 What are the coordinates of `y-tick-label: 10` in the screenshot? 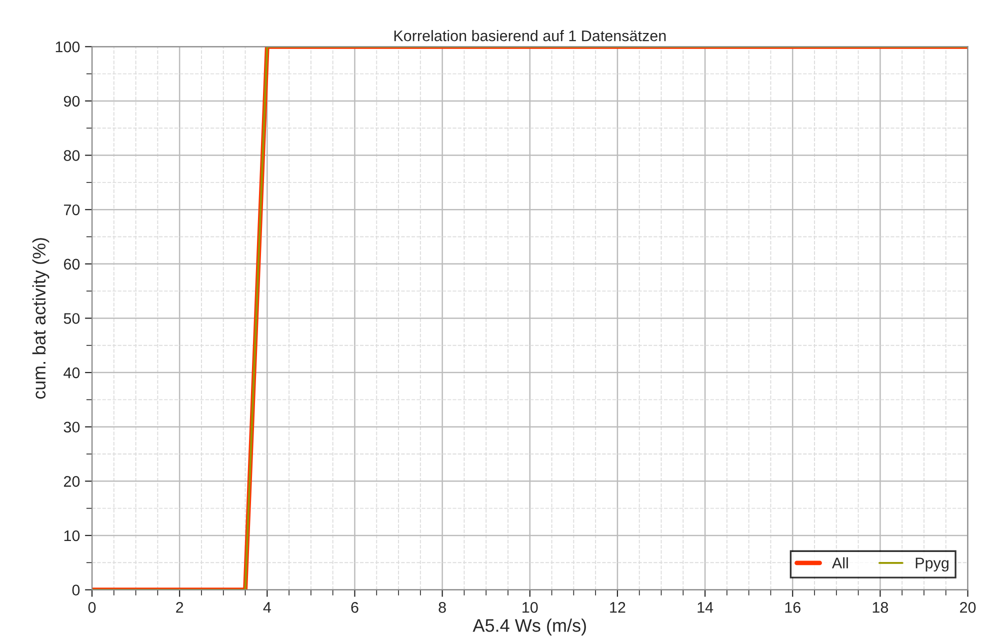 It's located at (72, 536).